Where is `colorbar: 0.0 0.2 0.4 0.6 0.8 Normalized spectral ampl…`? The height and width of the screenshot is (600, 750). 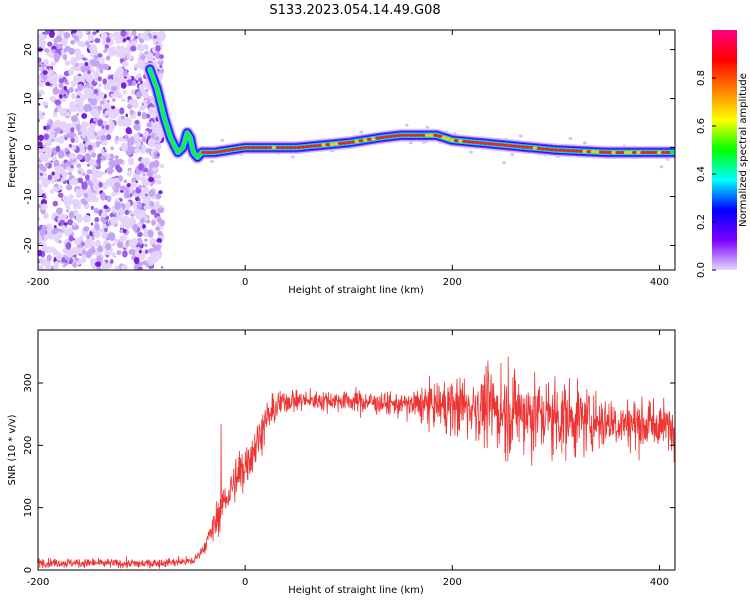 colorbar: 0.0 0.2 0.4 0.6 0.8 Normalized spectral ampl… is located at coordinates (722, 154).